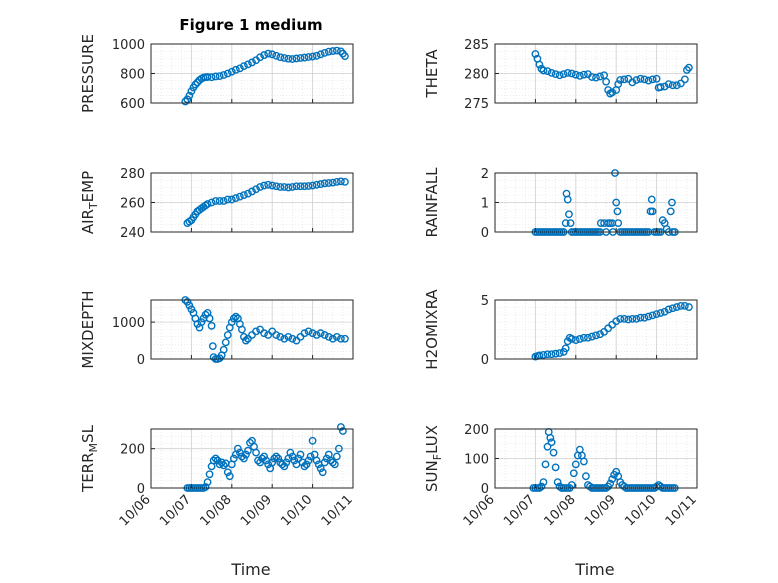 The width and height of the screenshot is (778, 583). Describe the element at coordinates (89, 458) in the screenshot. I see `y-axis-label: TERRMSL` at that location.